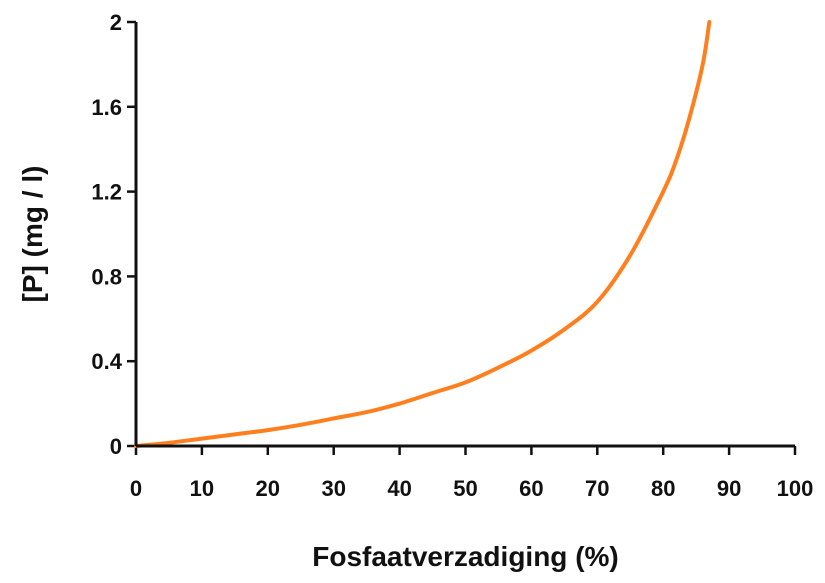 This screenshot has width=825, height=583. I want to click on y-tick-label: 0.8, so click(106, 276).